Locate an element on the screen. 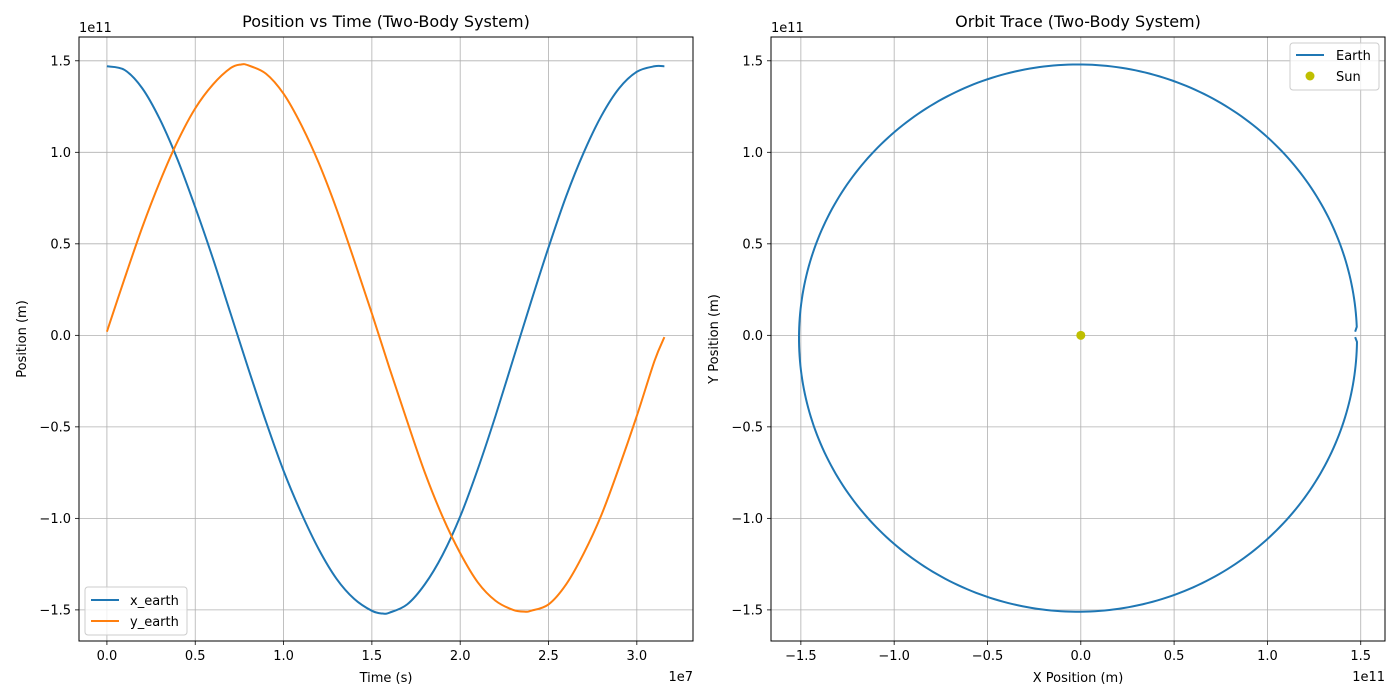  point-sun is located at coordinates (1081, 335).